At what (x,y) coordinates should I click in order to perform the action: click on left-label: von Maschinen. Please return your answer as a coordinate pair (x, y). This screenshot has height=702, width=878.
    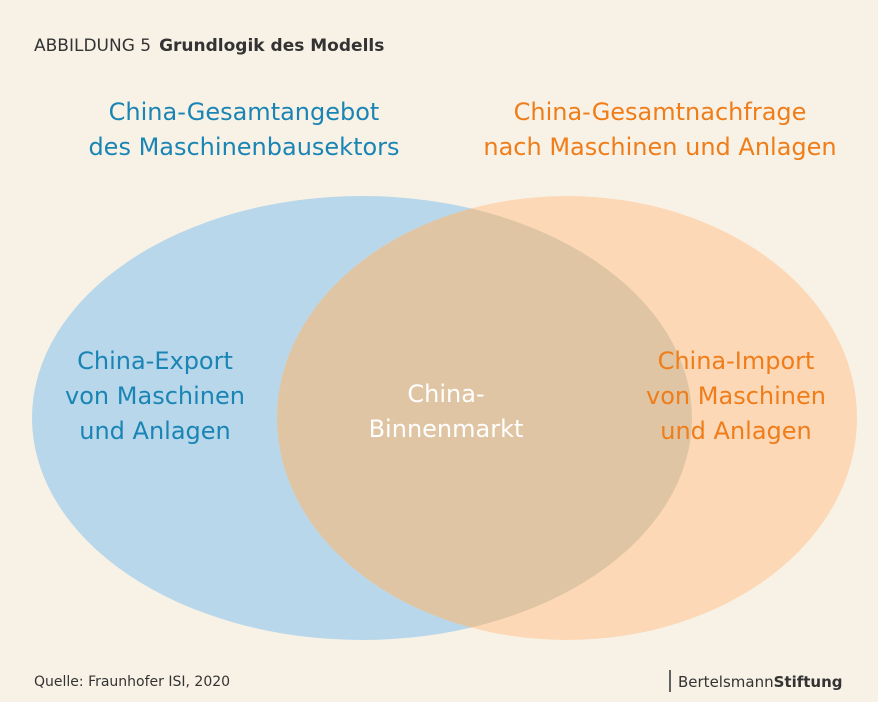
    Looking at the image, I should click on (155, 396).